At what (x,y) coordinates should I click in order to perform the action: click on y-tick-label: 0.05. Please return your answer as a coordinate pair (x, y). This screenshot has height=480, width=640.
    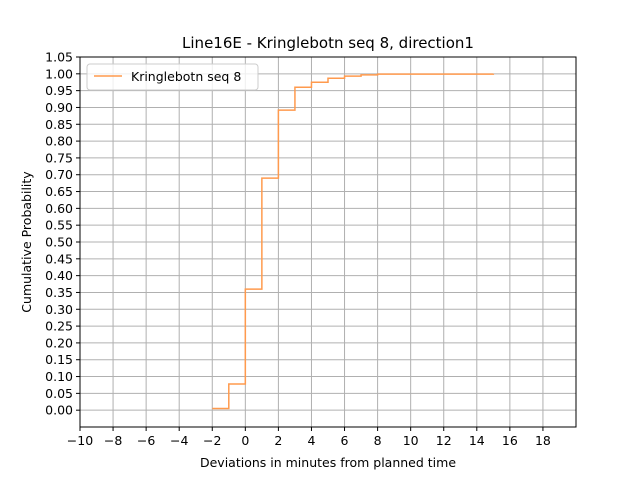
    Looking at the image, I should click on (59, 393).